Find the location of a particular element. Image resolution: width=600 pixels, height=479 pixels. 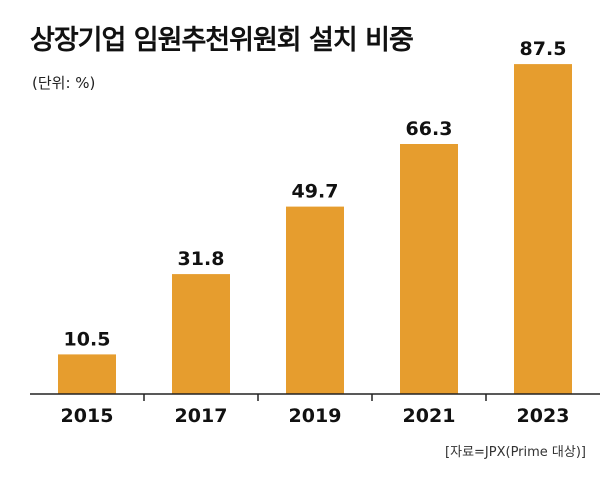

value-label-2019: 49.7 is located at coordinates (315, 192).